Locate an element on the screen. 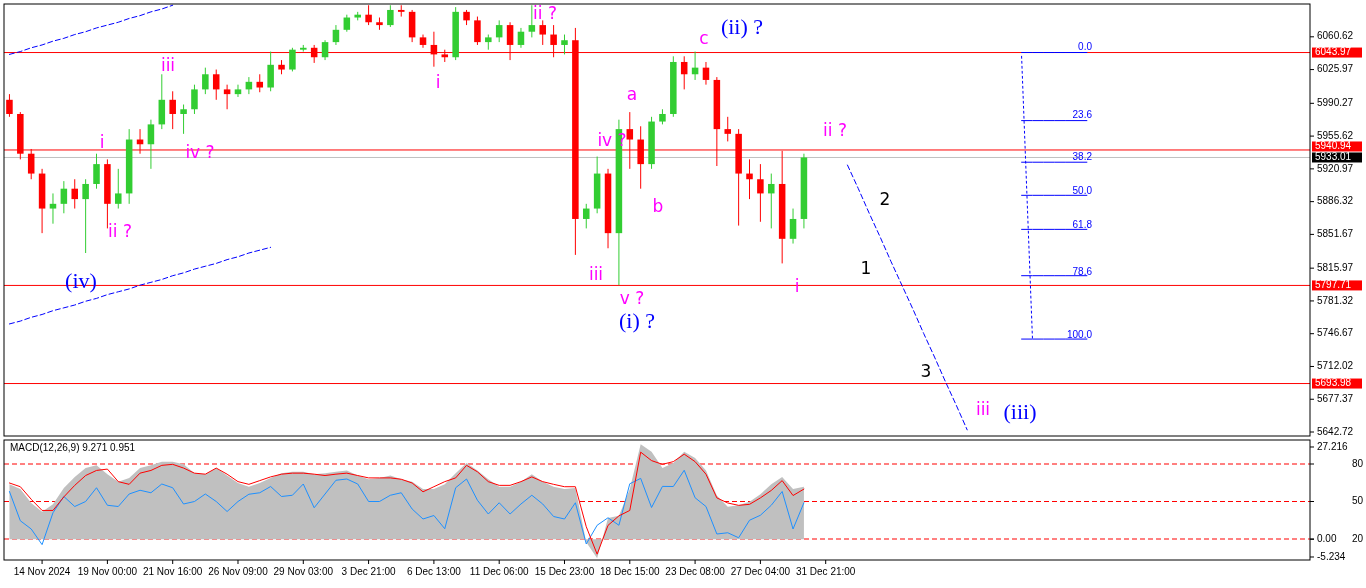  x-tick-label: 21 Nov 16:00 is located at coordinates (172, 571).